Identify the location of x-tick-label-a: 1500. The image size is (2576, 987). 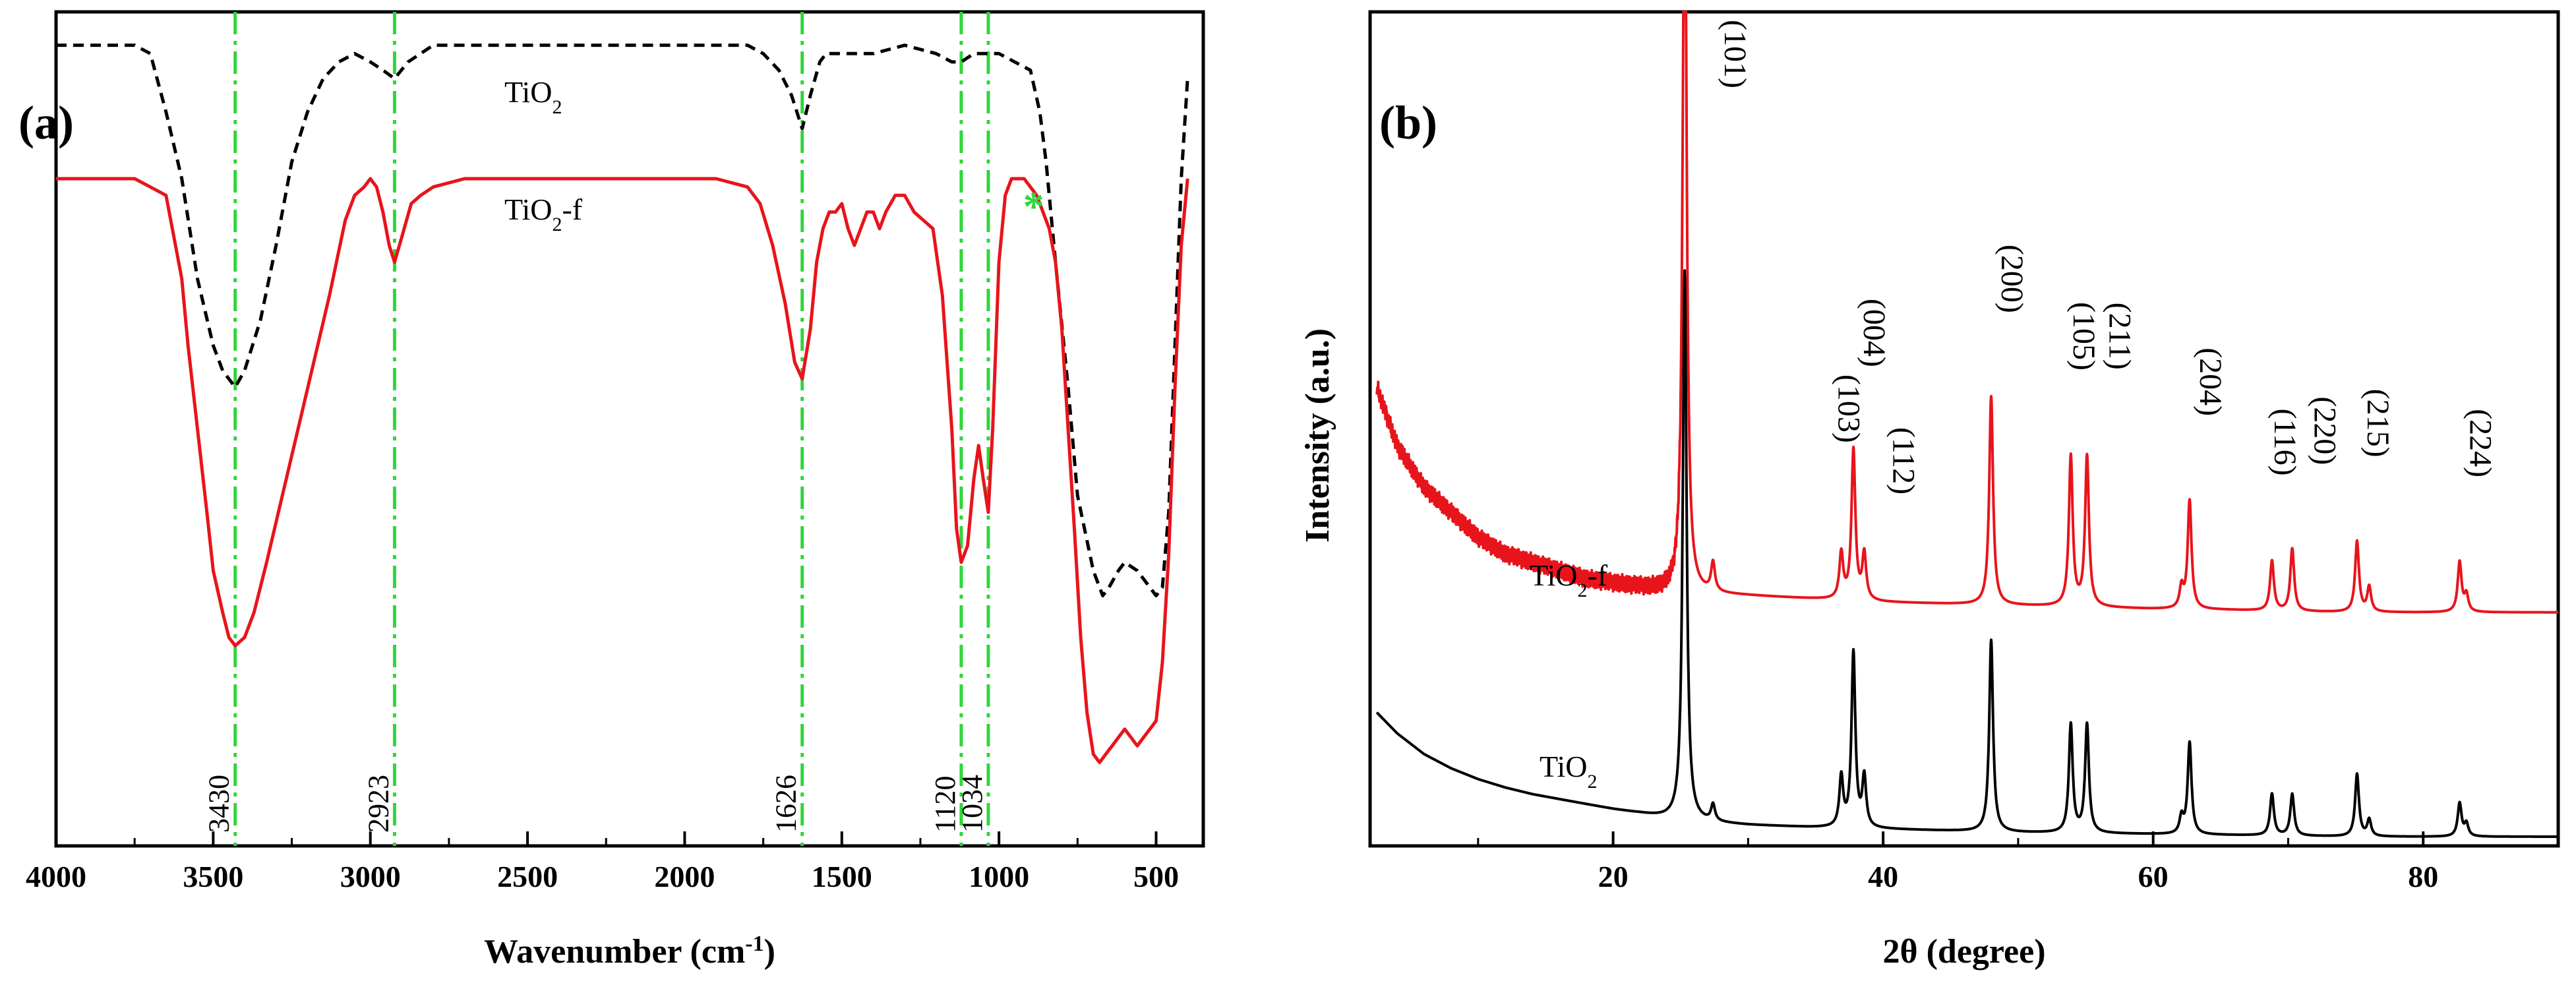
(842, 876).